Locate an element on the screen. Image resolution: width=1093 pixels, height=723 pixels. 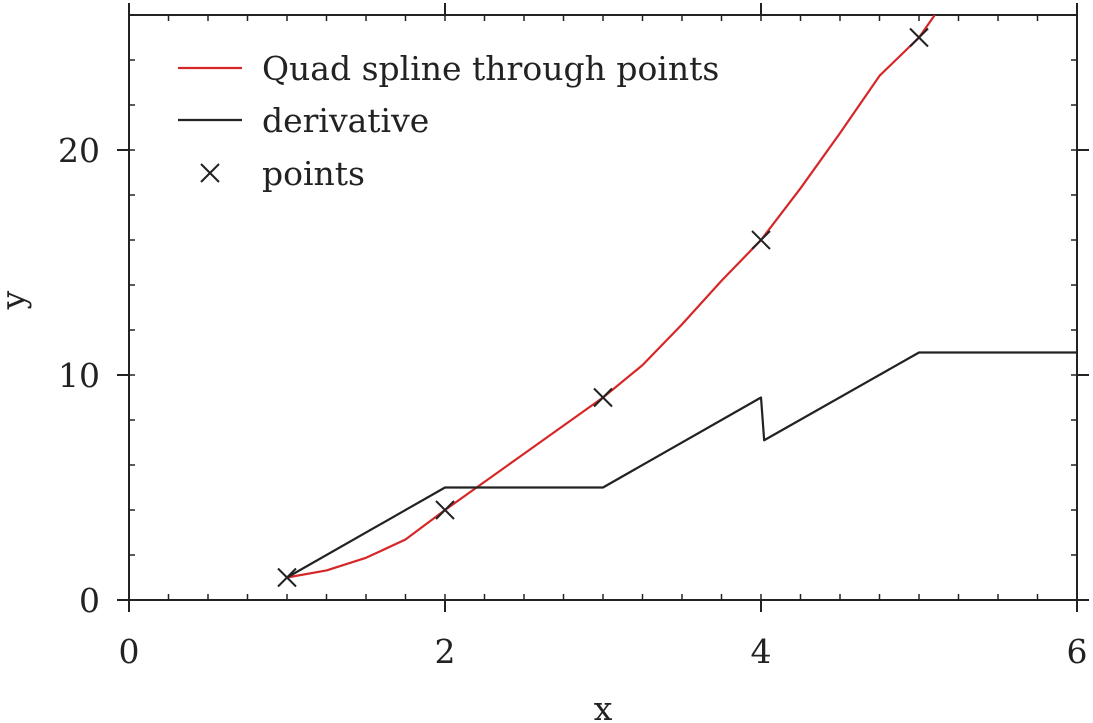
x-tick-label: 0 is located at coordinates (129, 651).